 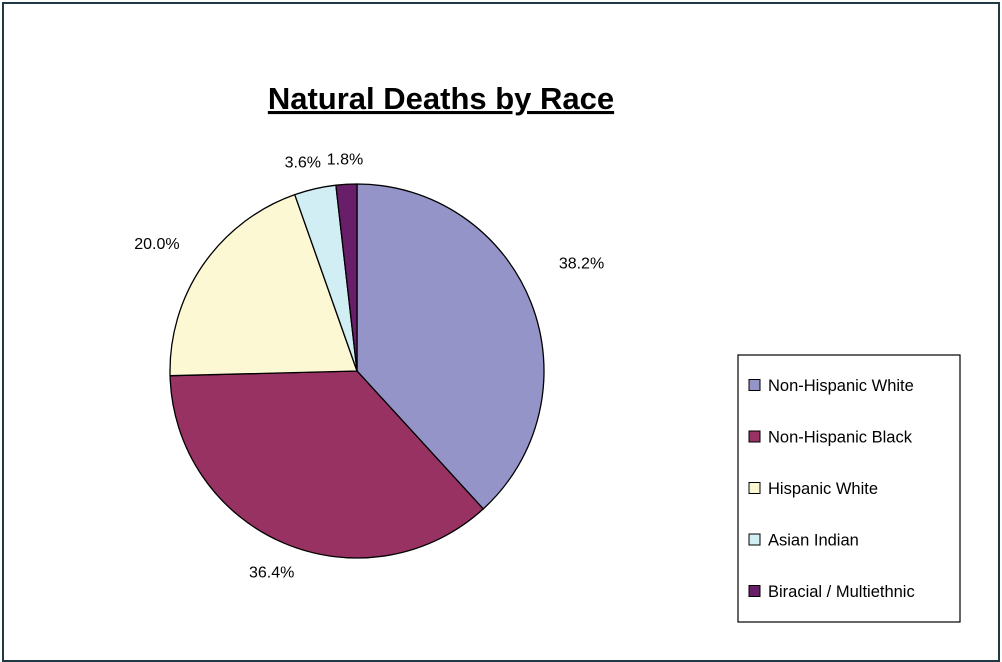 What do you see at coordinates (841, 592) in the screenshot?
I see `legend-label-biracial-multiethnic: Biracial / Multiethnic` at bounding box center [841, 592].